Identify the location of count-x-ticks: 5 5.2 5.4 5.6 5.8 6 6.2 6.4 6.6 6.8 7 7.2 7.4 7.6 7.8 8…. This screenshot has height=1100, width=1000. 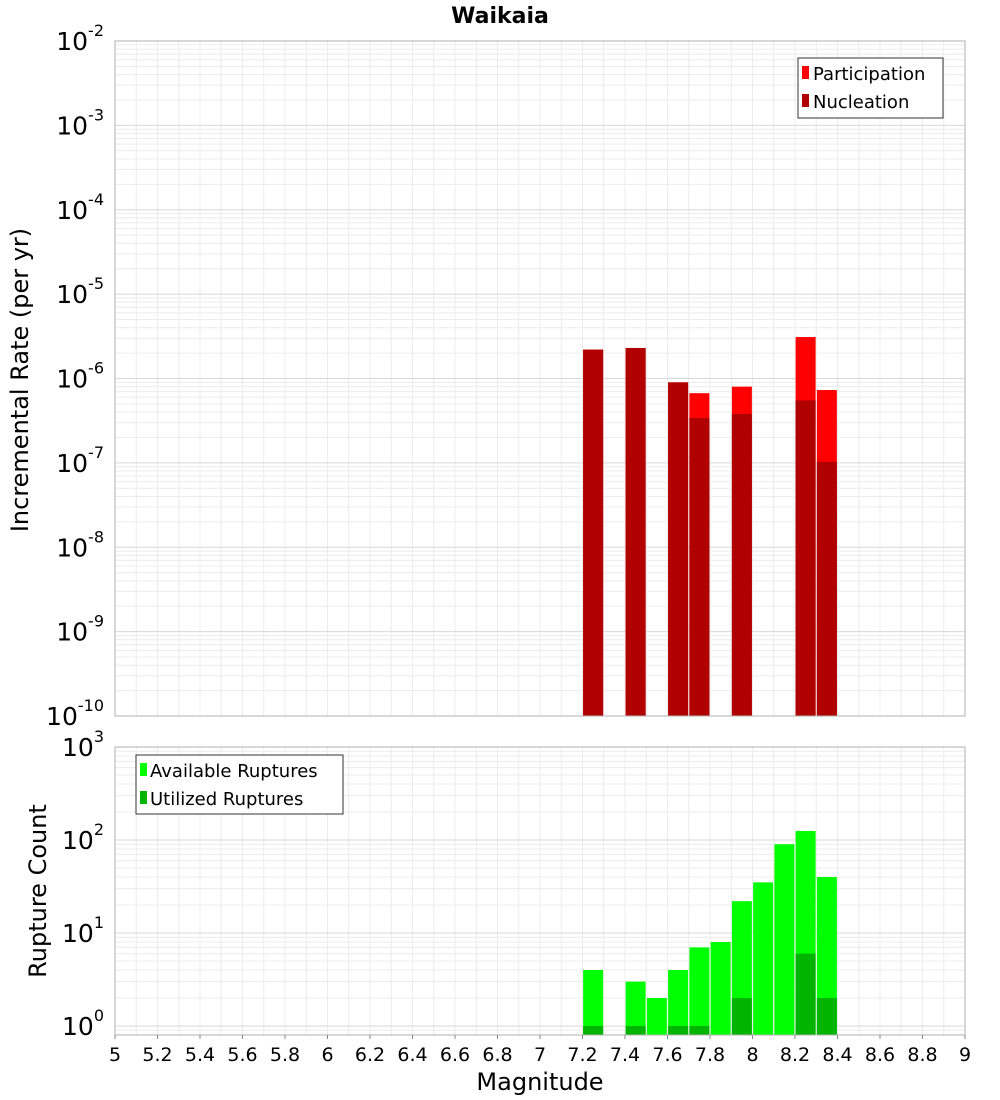
(540, 1050).